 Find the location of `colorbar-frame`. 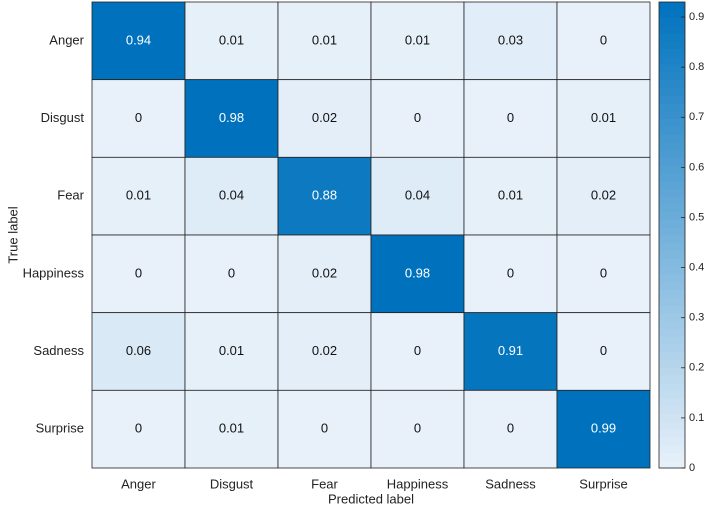

colorbar-frame is located at coordinates (672, 235).